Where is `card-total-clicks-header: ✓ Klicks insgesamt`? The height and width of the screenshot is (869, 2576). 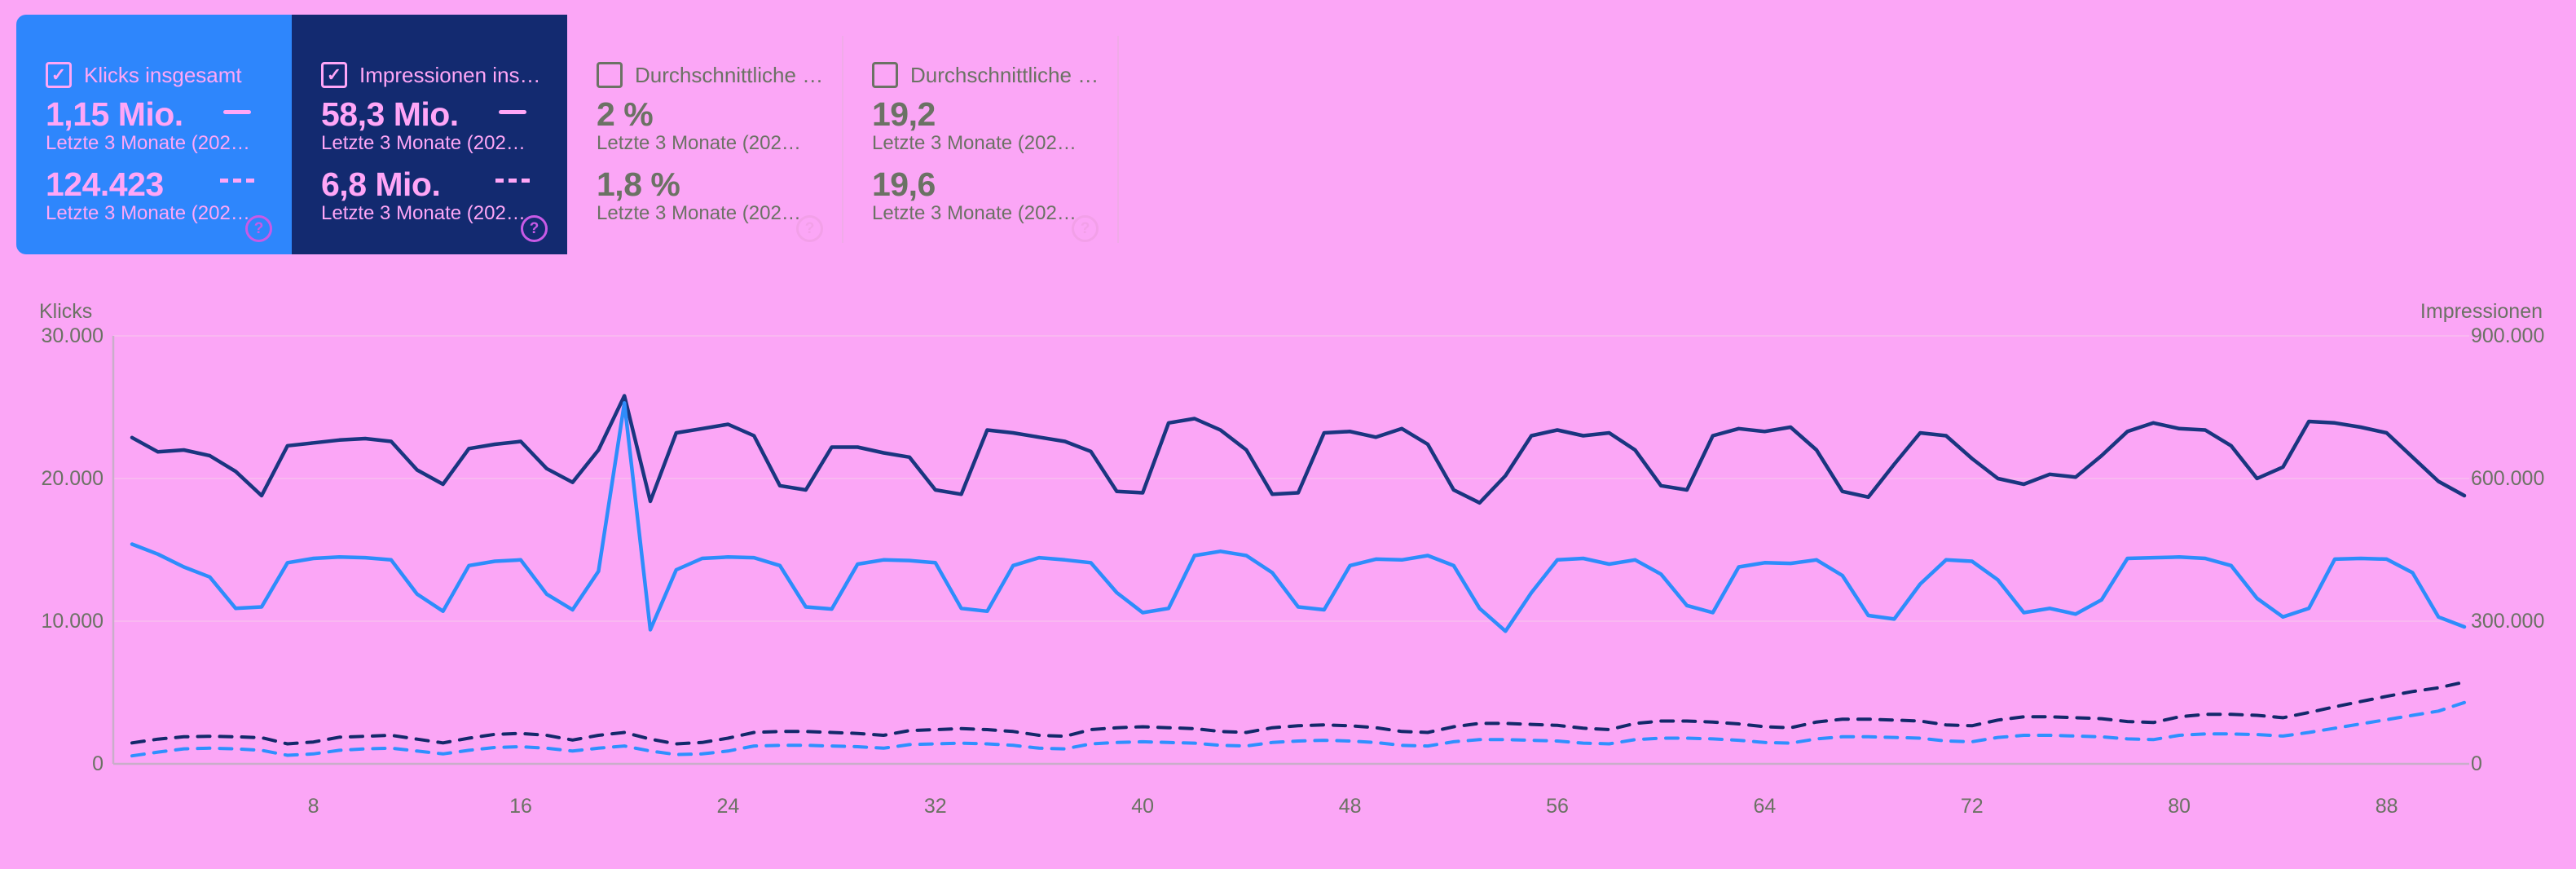
card-total-clicks-header: ✓ Klicks insgesamt is located at coordinates (160, 75).